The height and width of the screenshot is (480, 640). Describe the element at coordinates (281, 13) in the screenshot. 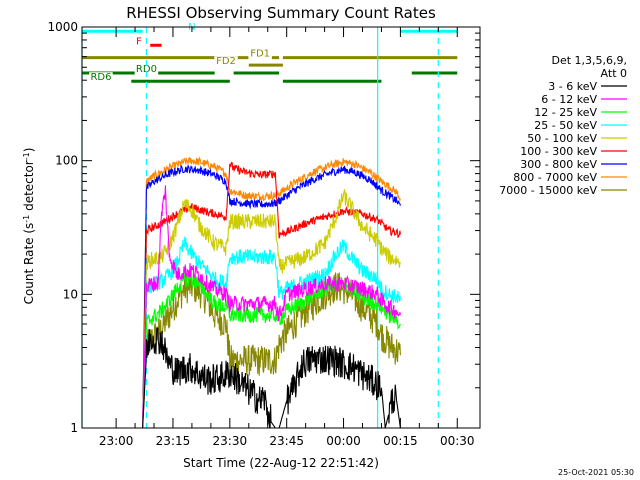

I see `chart-title: RHESSI Observing Summary Count Rates` at that location.